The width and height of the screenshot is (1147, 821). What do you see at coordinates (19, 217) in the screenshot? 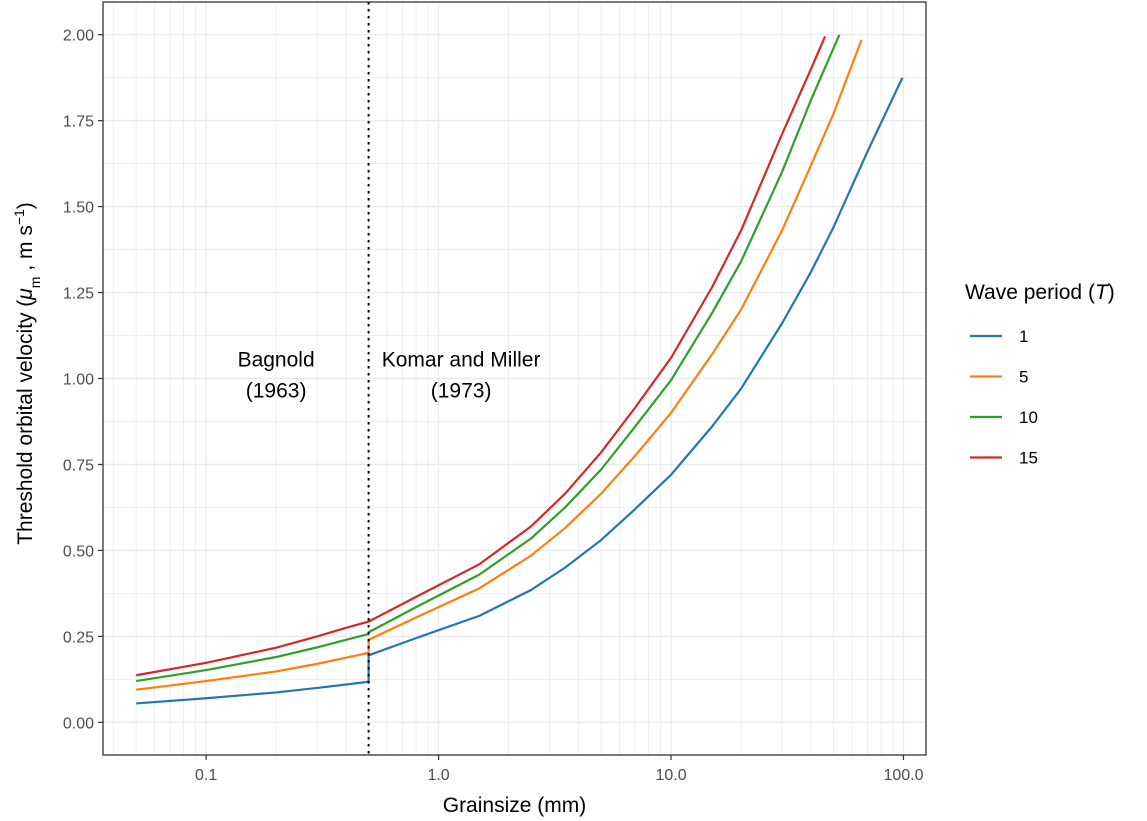
I see `y-axis-title-superscript: −1` at bounding box center [19, 217].